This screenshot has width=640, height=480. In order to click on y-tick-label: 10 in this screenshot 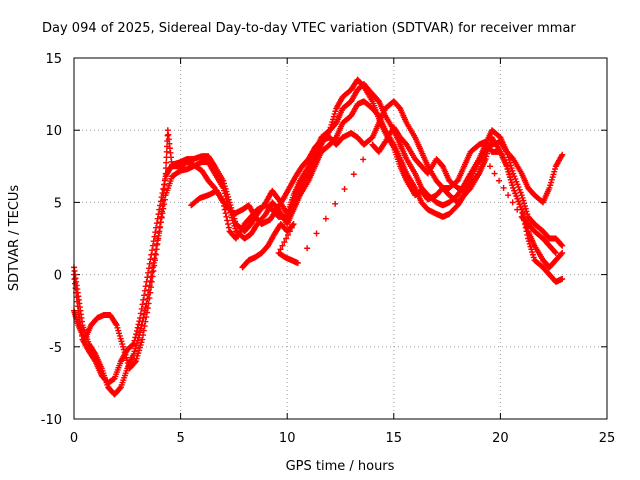, I will do `click(53, 131)`.